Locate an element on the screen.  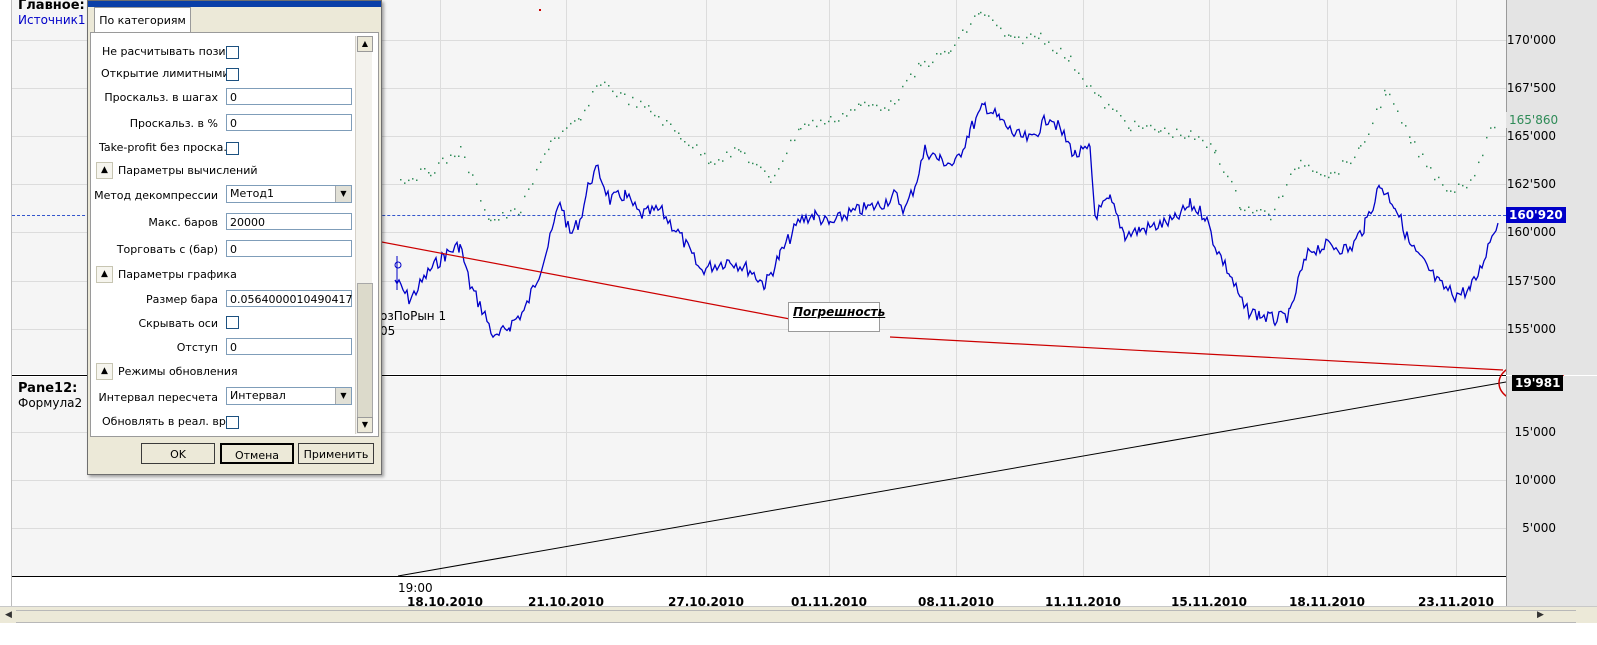
ok-button: OK is located at coordinates (178, 453).